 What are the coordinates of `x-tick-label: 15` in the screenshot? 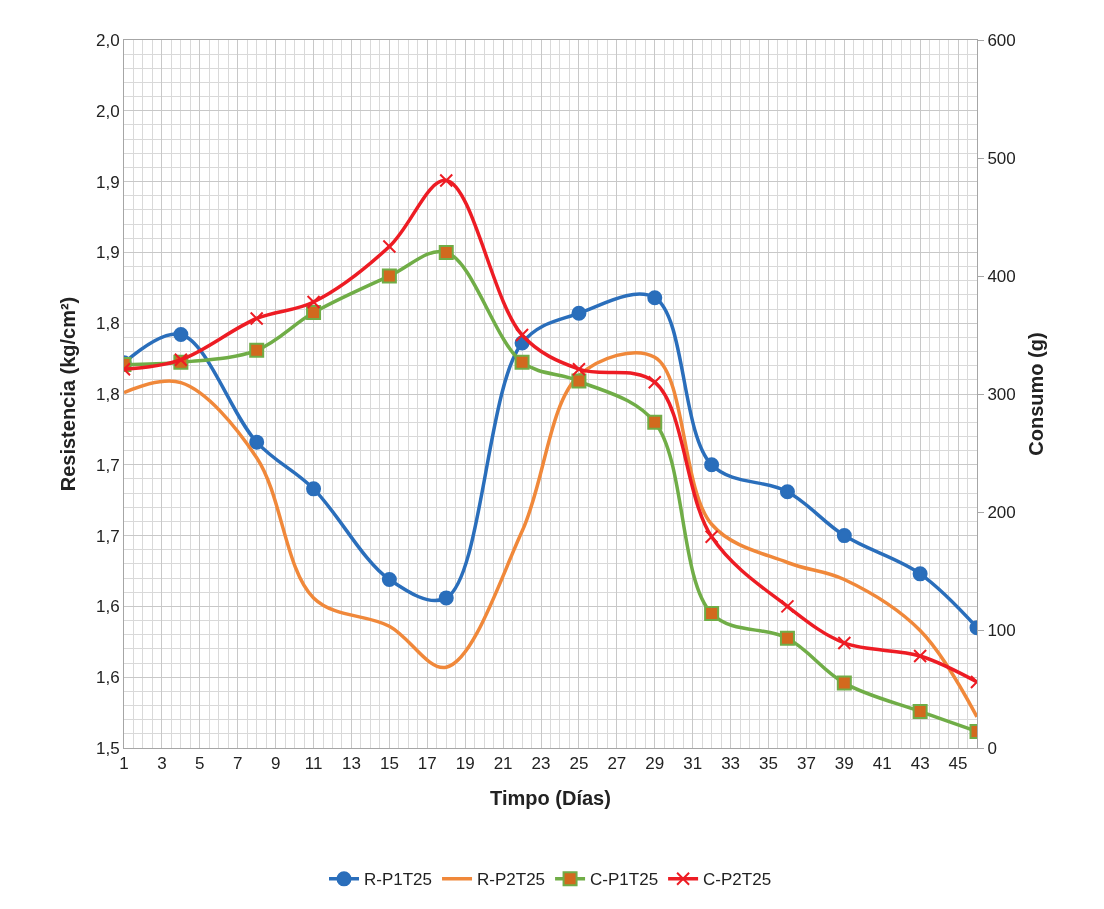 It's located at (389, 764).